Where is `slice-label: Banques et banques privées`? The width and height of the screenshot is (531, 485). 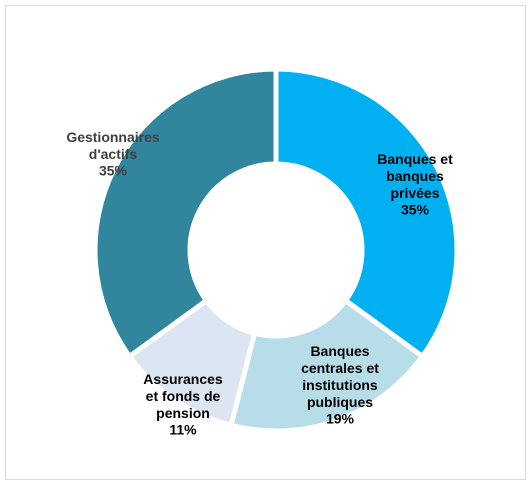 slice-label: Banques et banques privées is located at coordinates (415, 176).